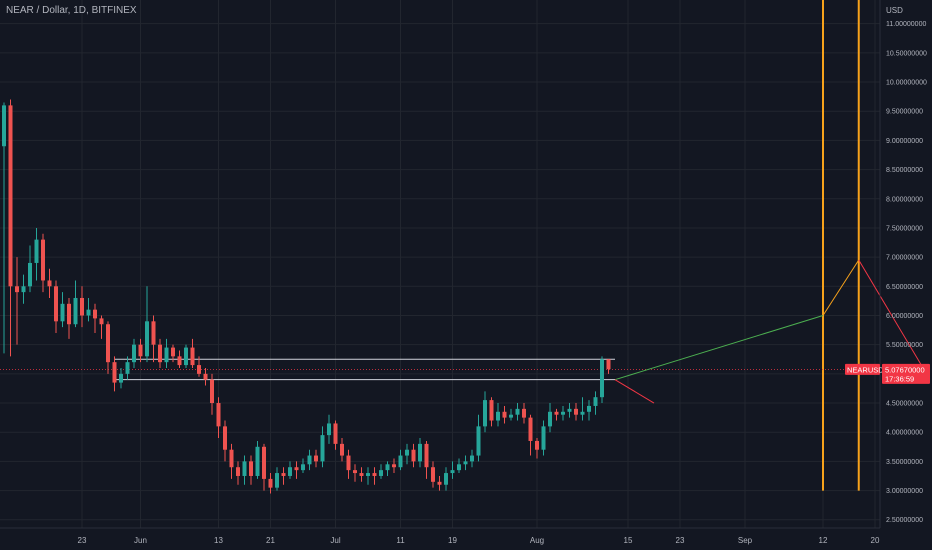 Image resolution: width=932 pixels, height=550 pixels. I want to click on x-tick-label: 13, so click(218, 540).